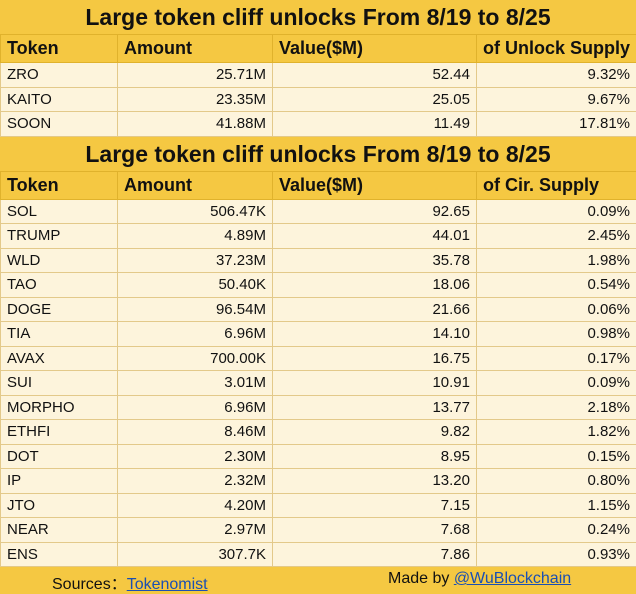 Image resolution: width=636 pixels, height=594 pixels. What do you see at coordinates (195, 432) in the screenshot?
I see `cell-amount: 8.46M` at bounding box center [195, 432].